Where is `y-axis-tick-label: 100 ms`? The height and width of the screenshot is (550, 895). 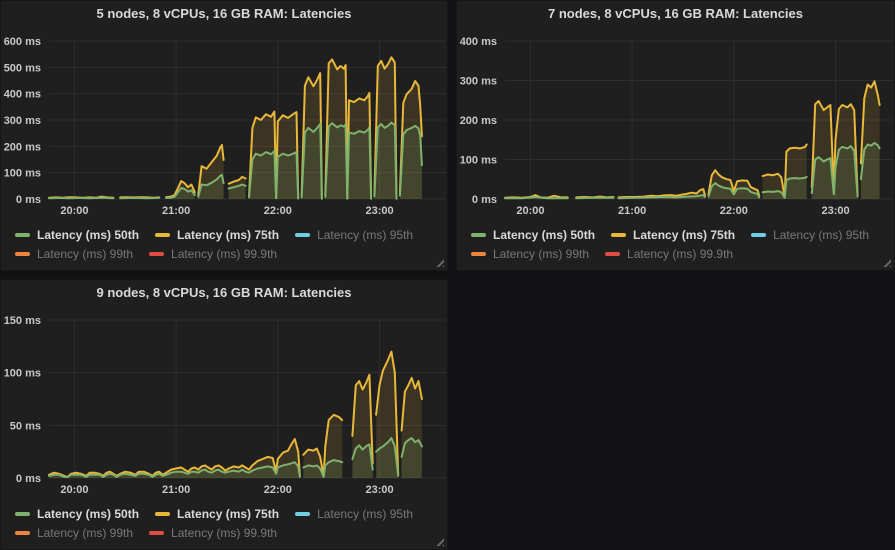
y-axis-tick-label: 100 ms is located at coordinates (478, 161).